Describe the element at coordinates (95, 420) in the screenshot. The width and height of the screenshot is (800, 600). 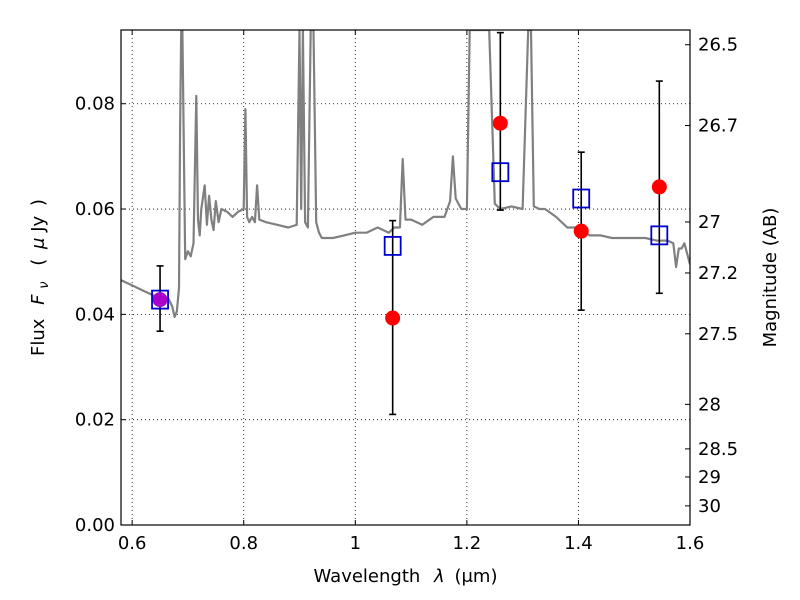
I see `y-tick-label: 0.02` at that location.